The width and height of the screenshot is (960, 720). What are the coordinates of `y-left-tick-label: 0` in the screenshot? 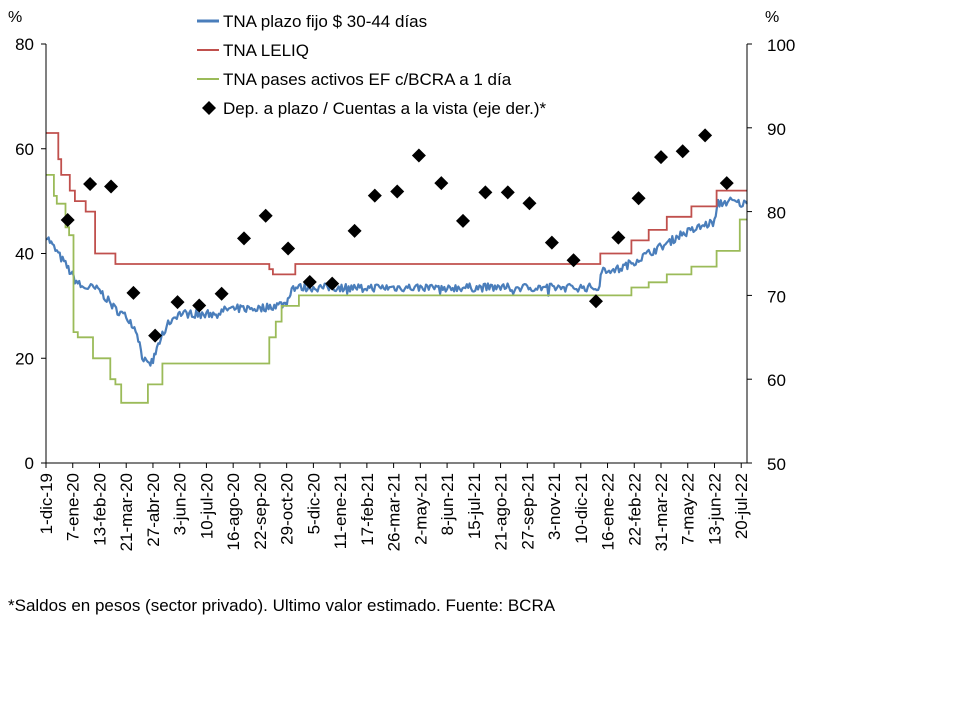 It's located at (29, 463).